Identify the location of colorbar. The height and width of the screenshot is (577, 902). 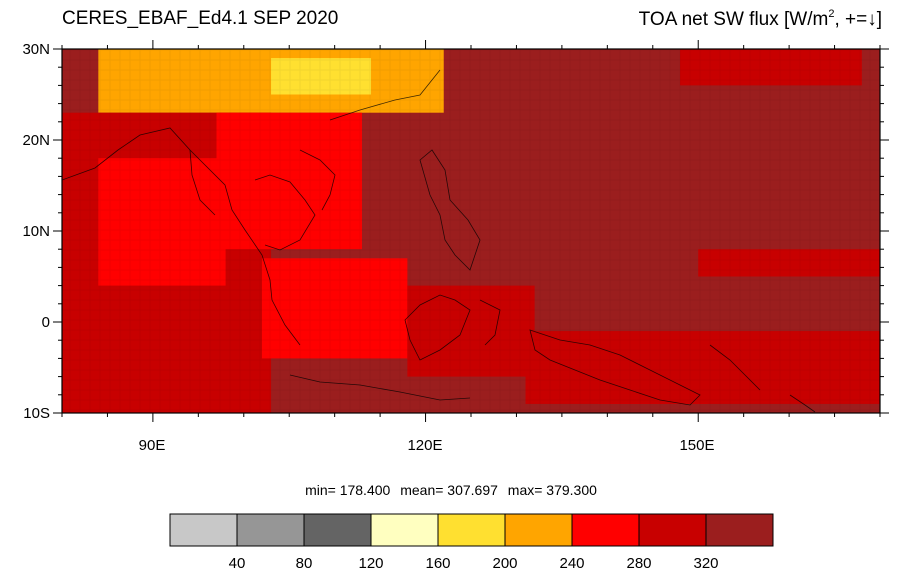
(471, 530).